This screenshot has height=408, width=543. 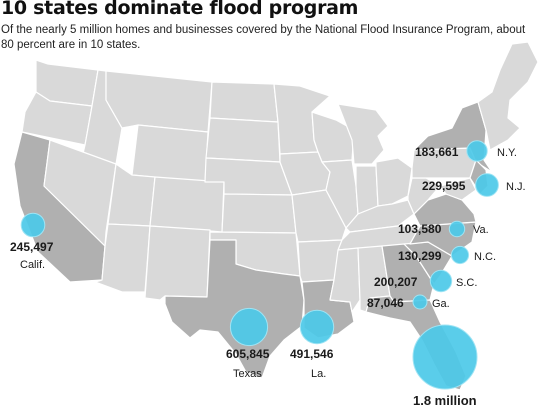 What do you see at coordinates (177, 263) in the screenshot?
I see `state-new-mexico` at bounding box center [177, 263].